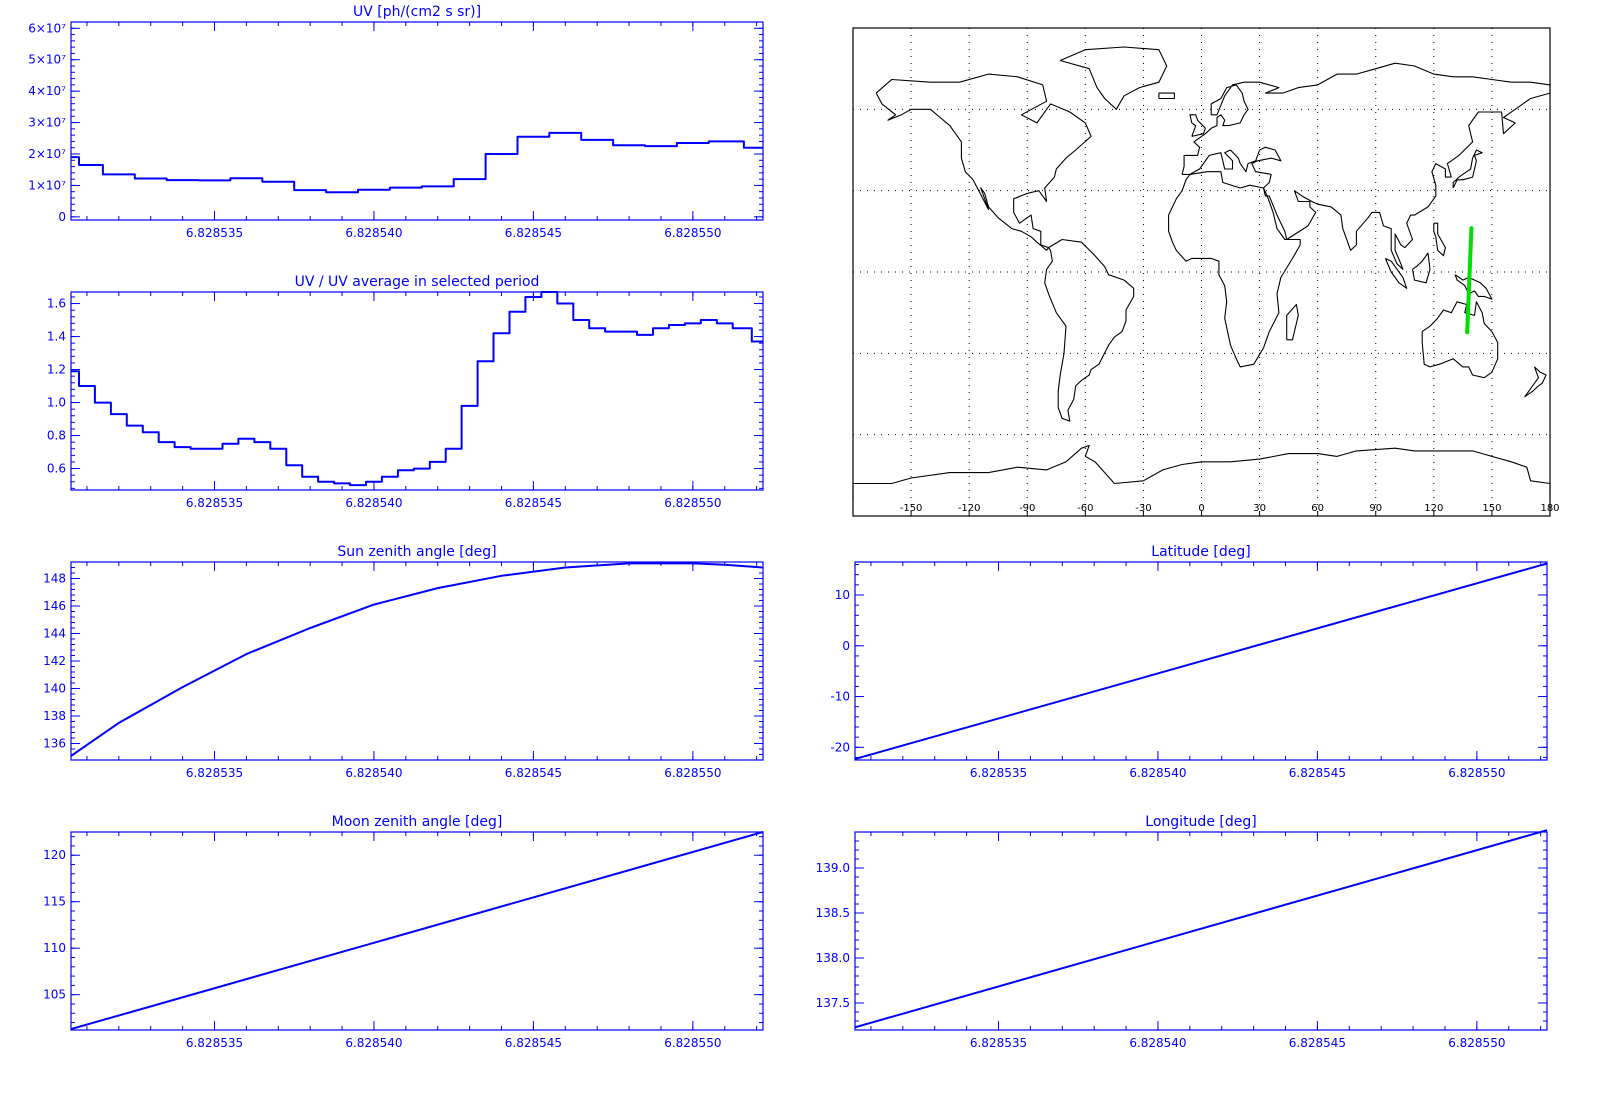  I want to click on coastline-iceland, so click(1166, 96).